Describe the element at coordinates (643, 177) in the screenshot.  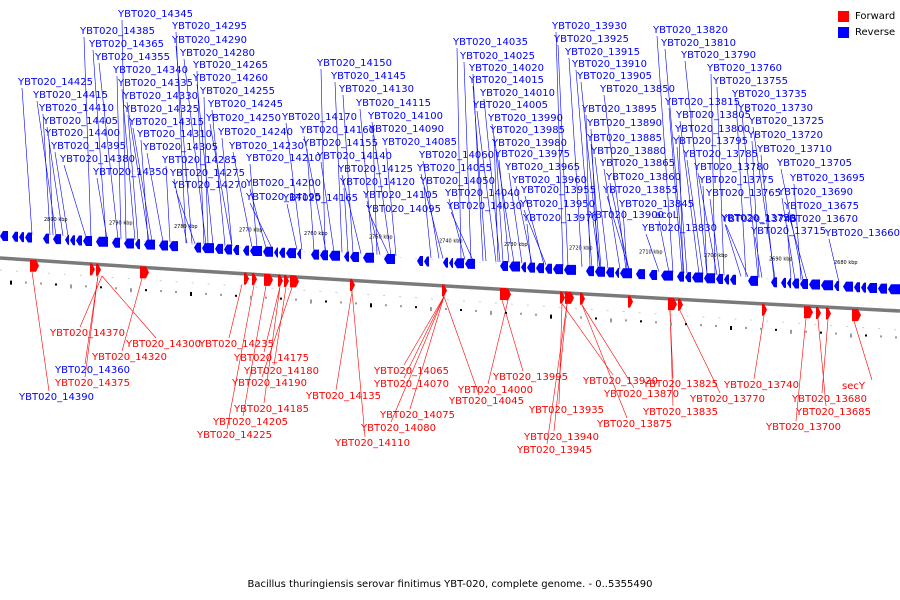
I see `reverse-gene-label: YBT020_13860` at that location.